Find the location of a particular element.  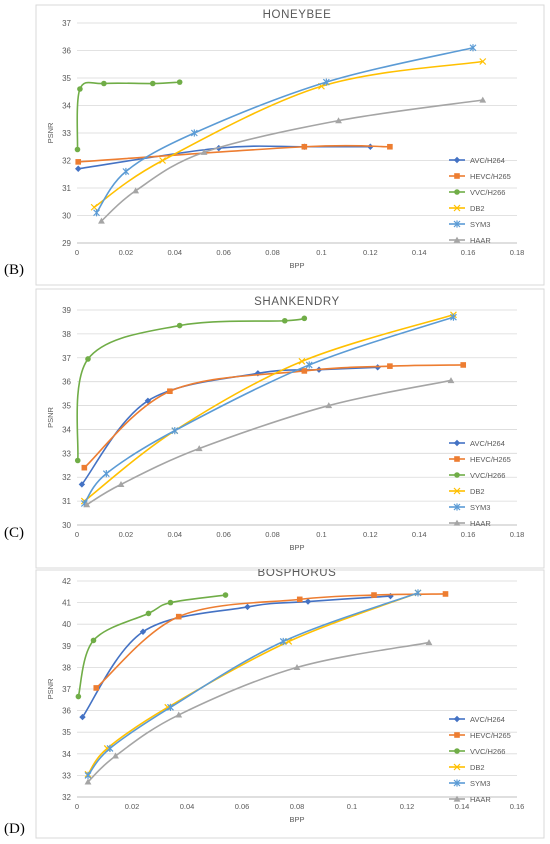

legend-label: SYM3 is located at coordinates (480, 783).